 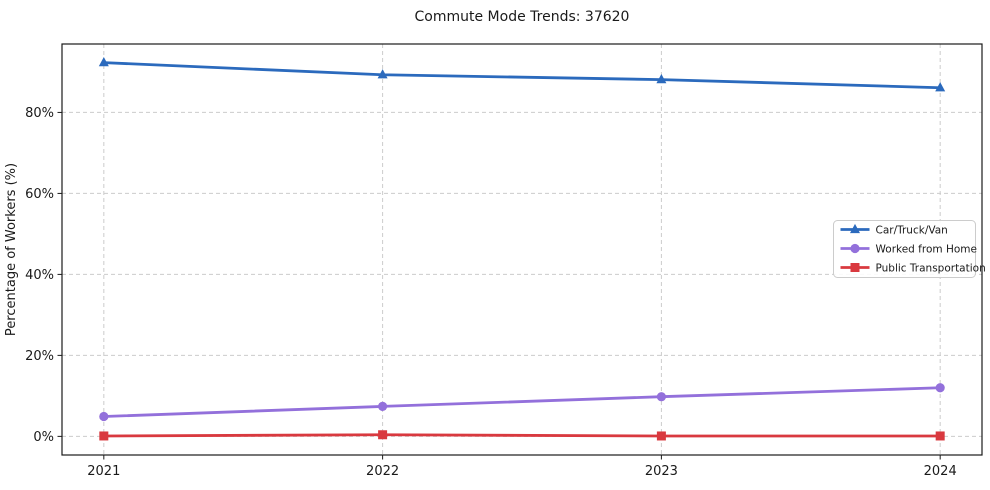 What do you see at coordinates (11, 249) in the screenshot?
I see `y-axis-label: Percentage of Workers (%)` at bounding box center [11, 249].